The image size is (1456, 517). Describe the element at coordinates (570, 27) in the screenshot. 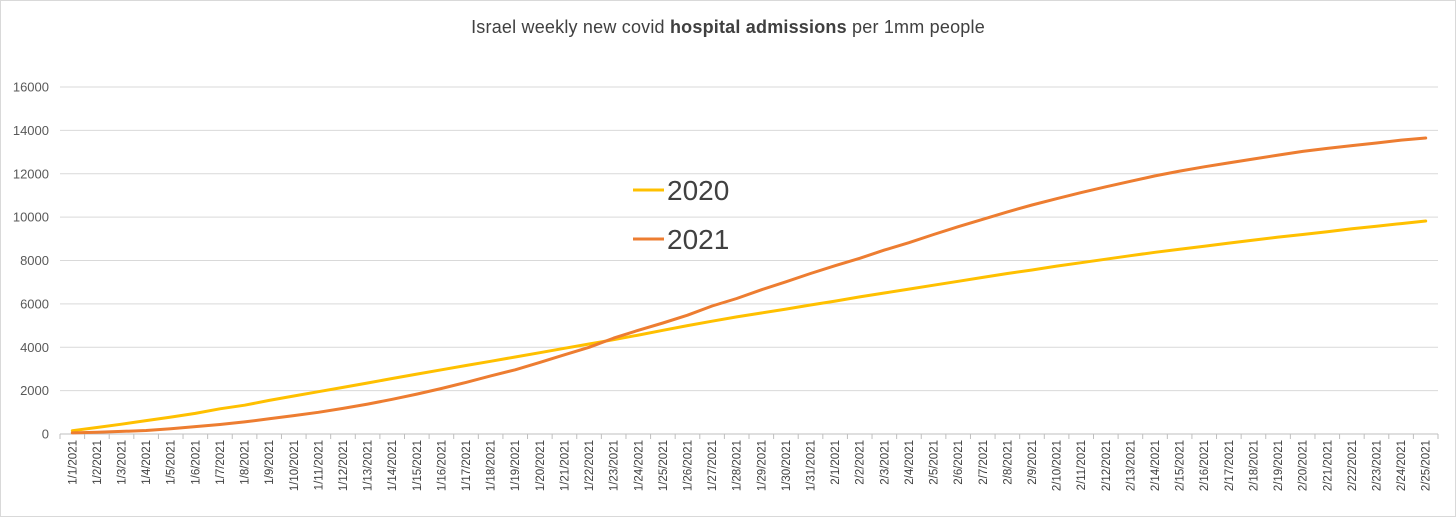

I see `chart-title-prefix: Israel weekly new covid` at that location.